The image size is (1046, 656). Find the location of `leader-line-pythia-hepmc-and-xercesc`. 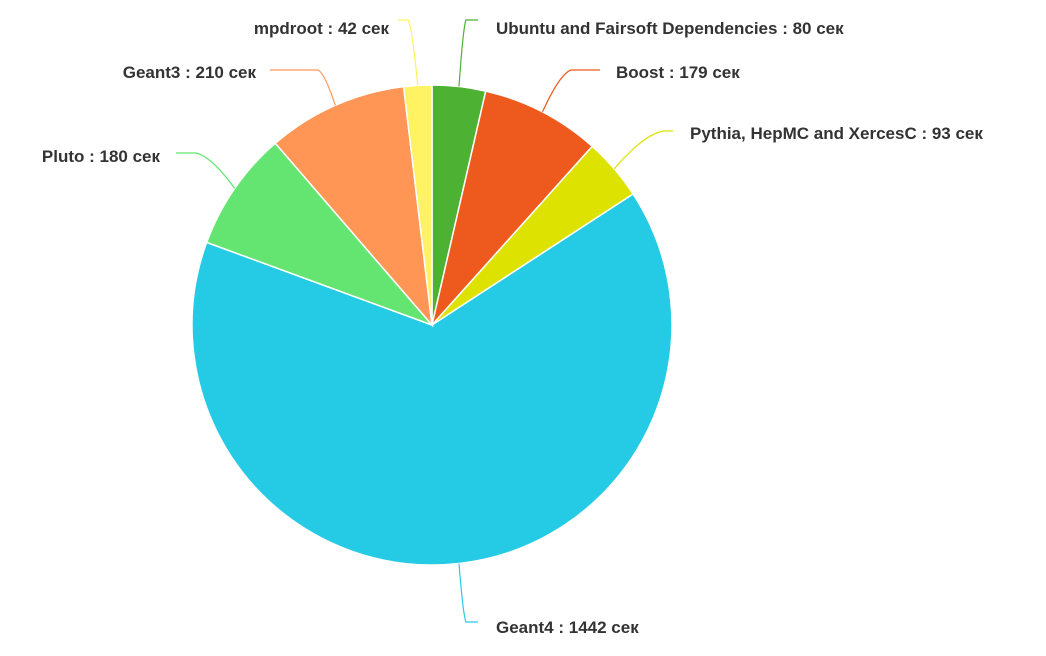

leader-line-pythia-hepmc-and-xercesc is located at coordinates (643, 150).